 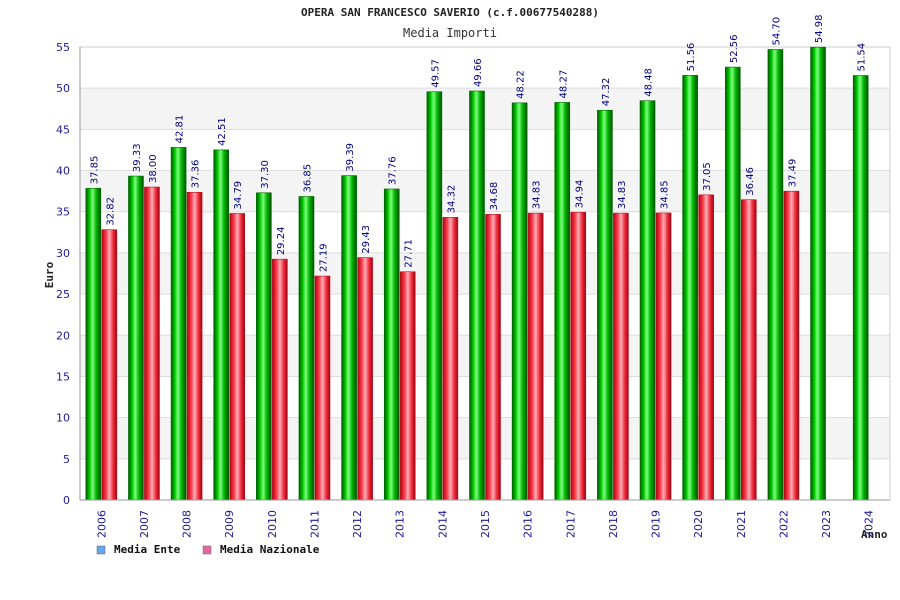 What do you see at coordinates (579, 194) in the screenshot?
I see `value-label-media-nazionale-2017: 34.94` at bounding box center [579, 194].